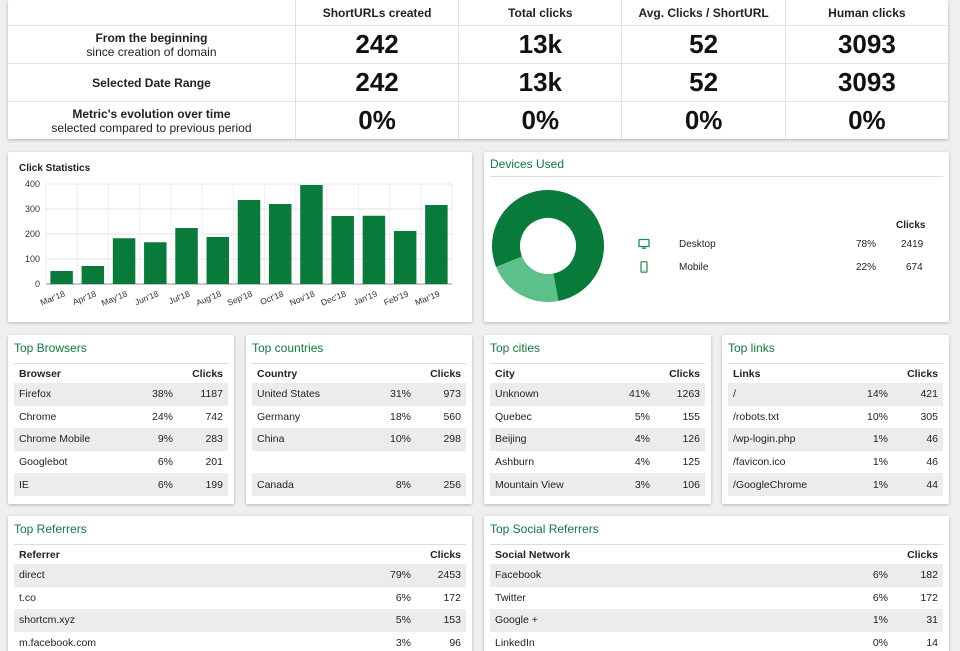  What do you see at coordinates (35, 394) in the screenshot?
I see `row-name: Firefox` at bounding box center [35, 394].